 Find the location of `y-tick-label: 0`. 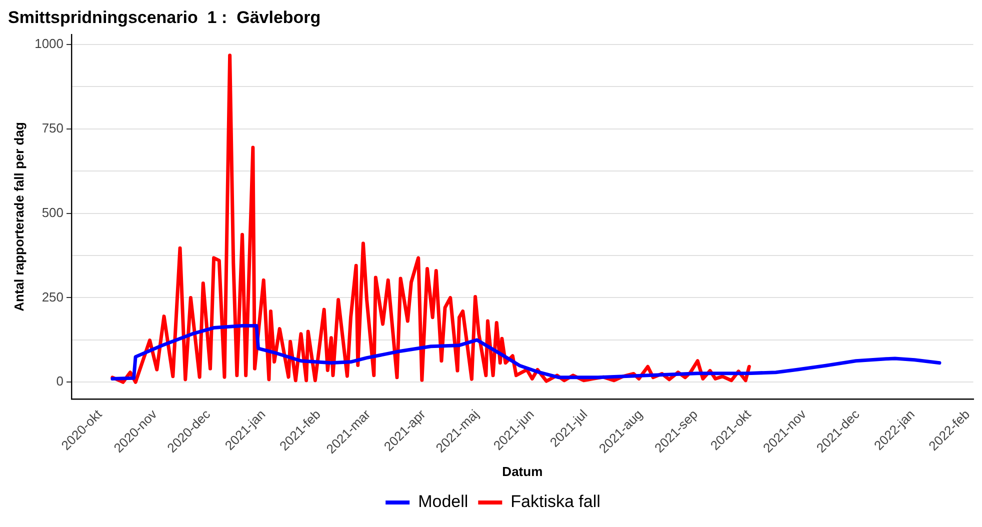

y-tick-label: 0 is located at coordinates (60, 381).